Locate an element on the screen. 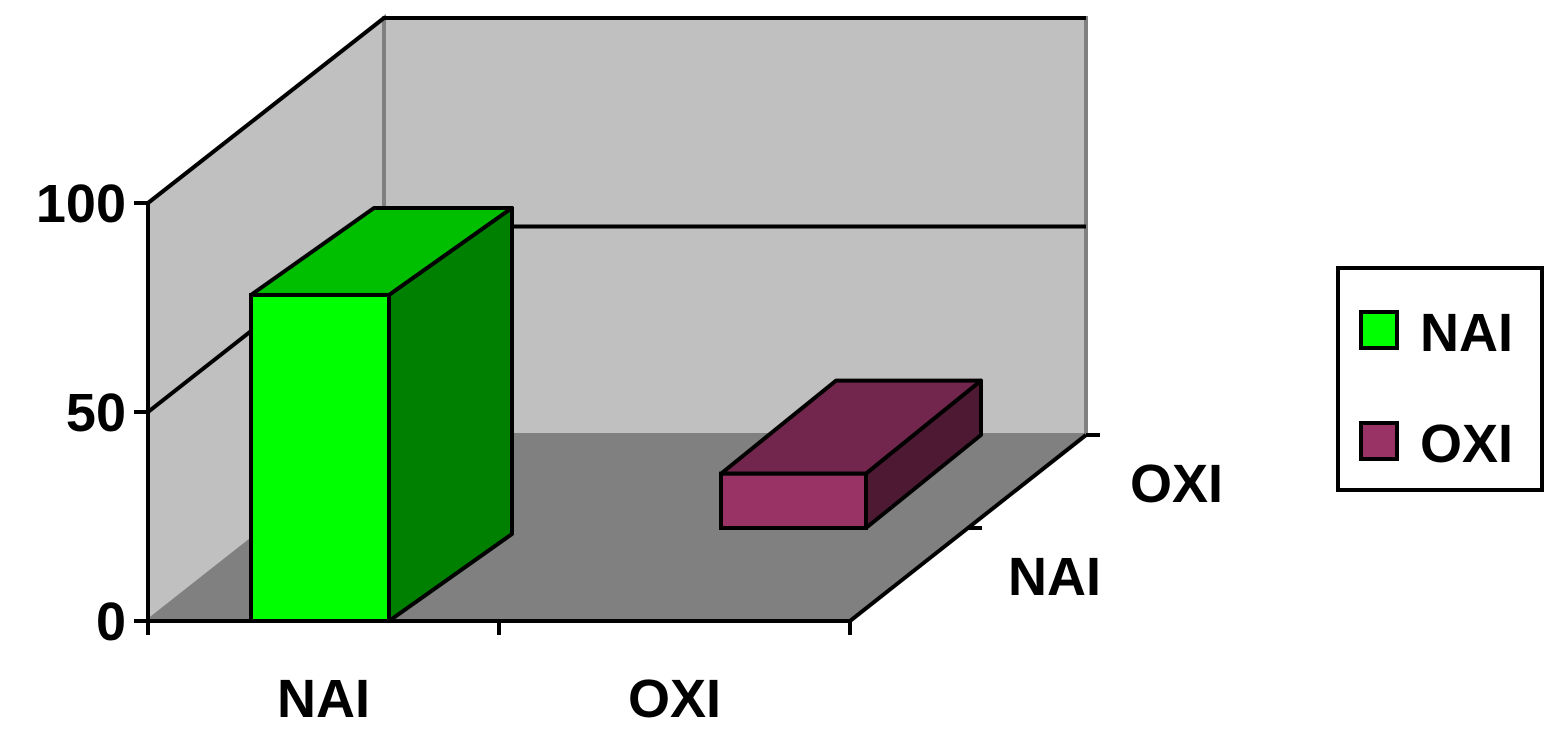  y-tick-label: 100 is located at coordinates (81, 204).